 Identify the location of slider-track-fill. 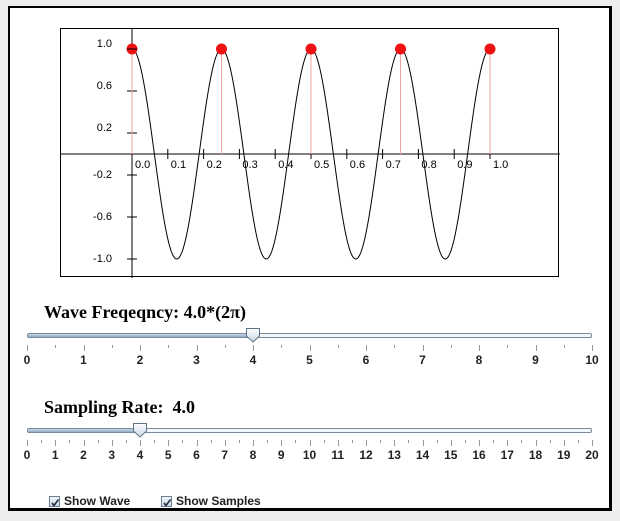
(84, 430).